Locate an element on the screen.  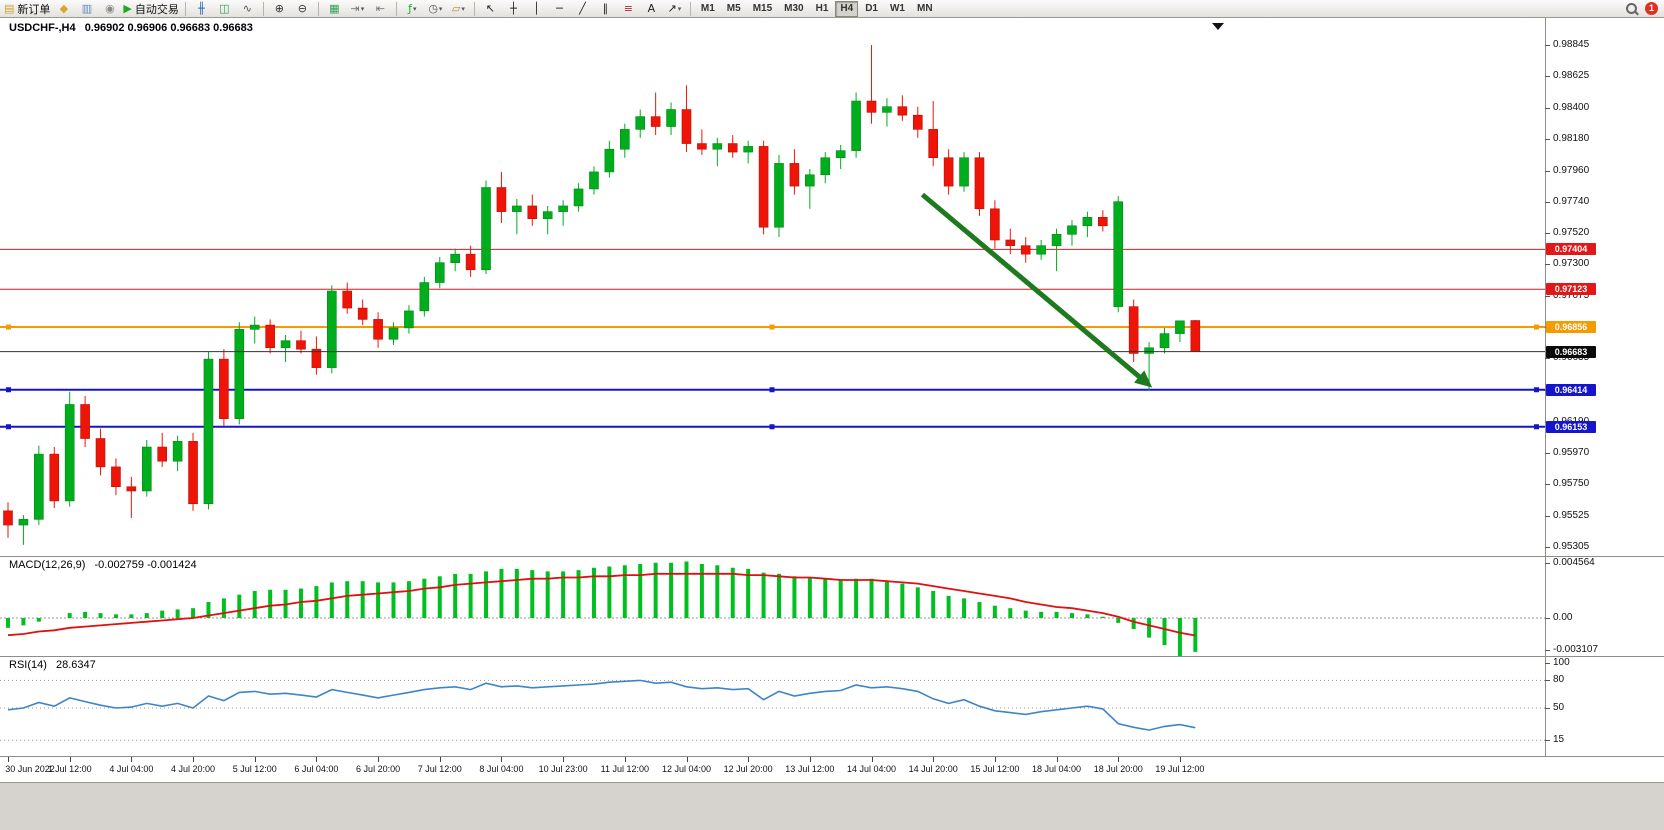
fibonacci-icon: ≡ is located at coordinates (628, 9).